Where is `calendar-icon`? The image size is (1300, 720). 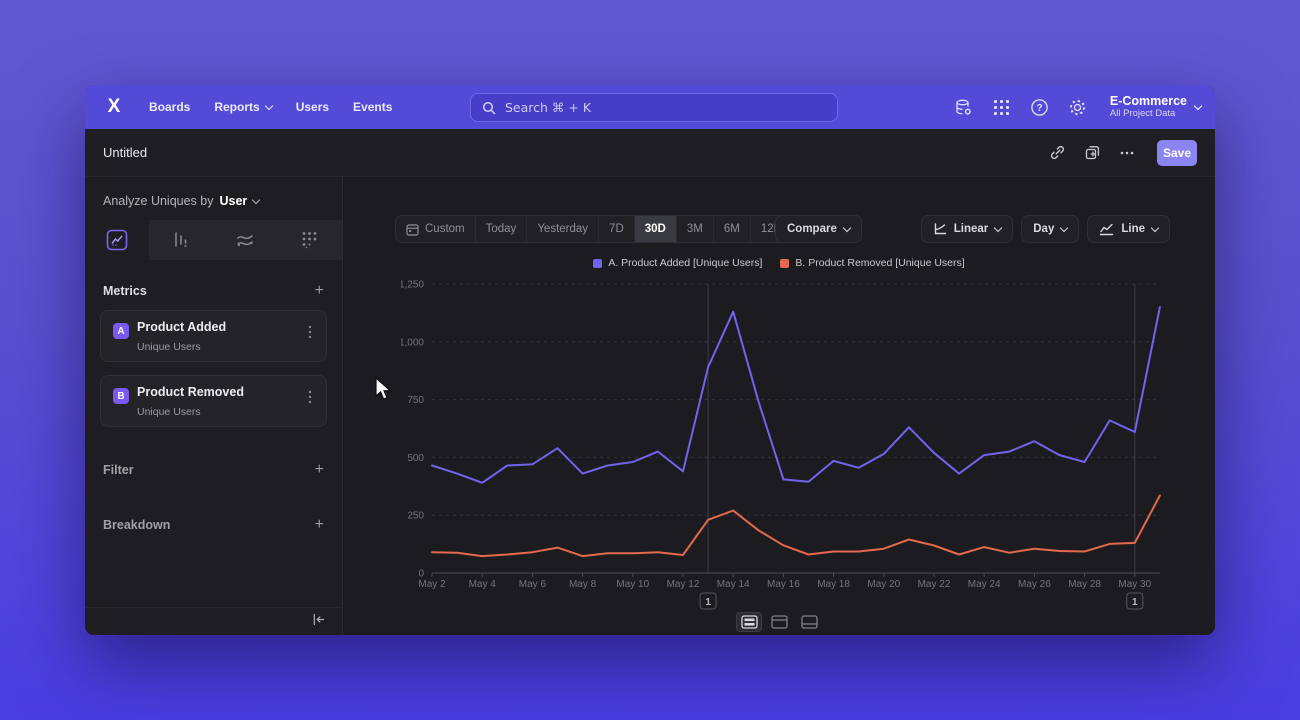 calendar-icon is located at coordinates (412, 229).